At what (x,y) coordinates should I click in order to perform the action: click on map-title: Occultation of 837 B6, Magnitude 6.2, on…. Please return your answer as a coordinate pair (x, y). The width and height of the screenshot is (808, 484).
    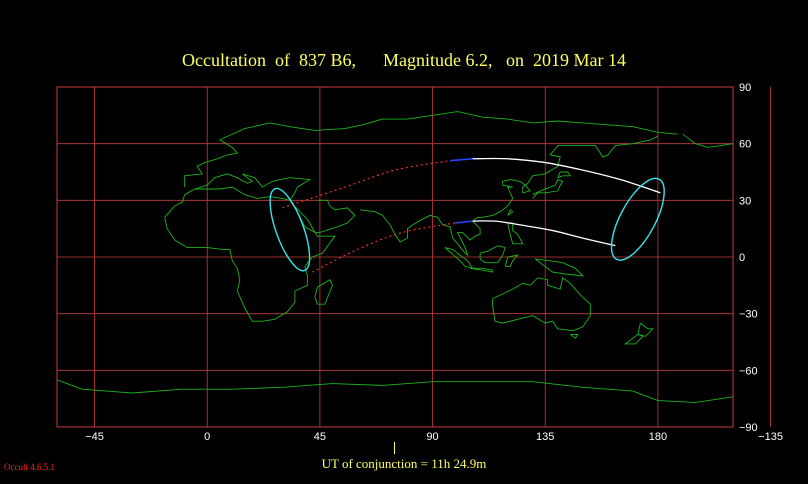
    Looking at the image, I should click on (404, 60).